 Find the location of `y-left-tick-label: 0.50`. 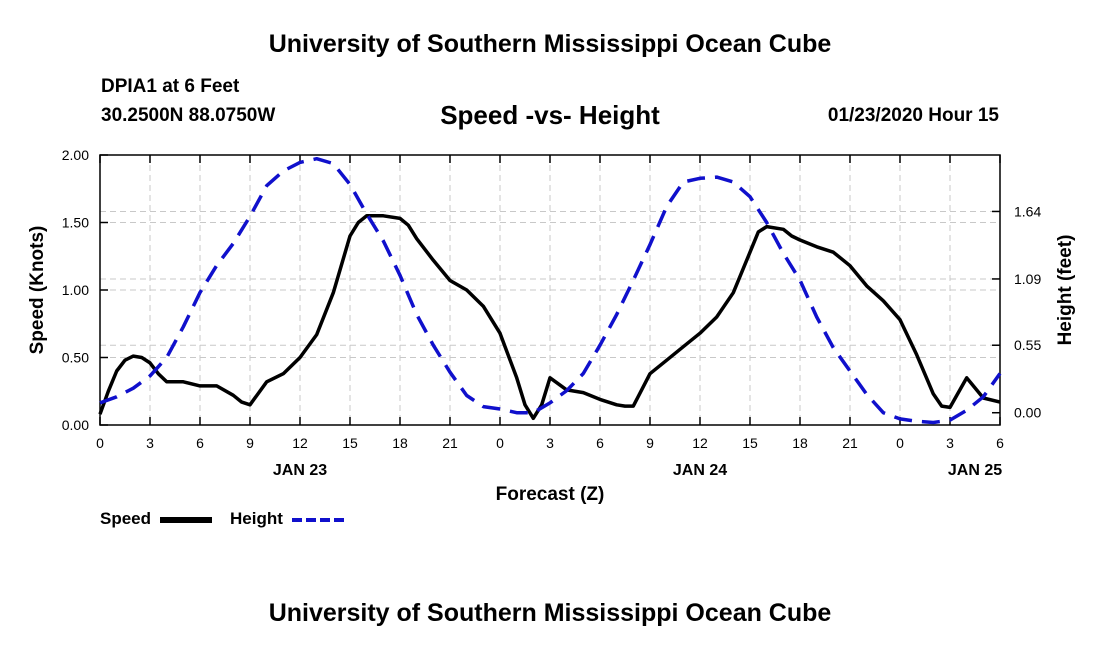

y-left-tick-label: 0.50 is located at coordinates (75, 358).